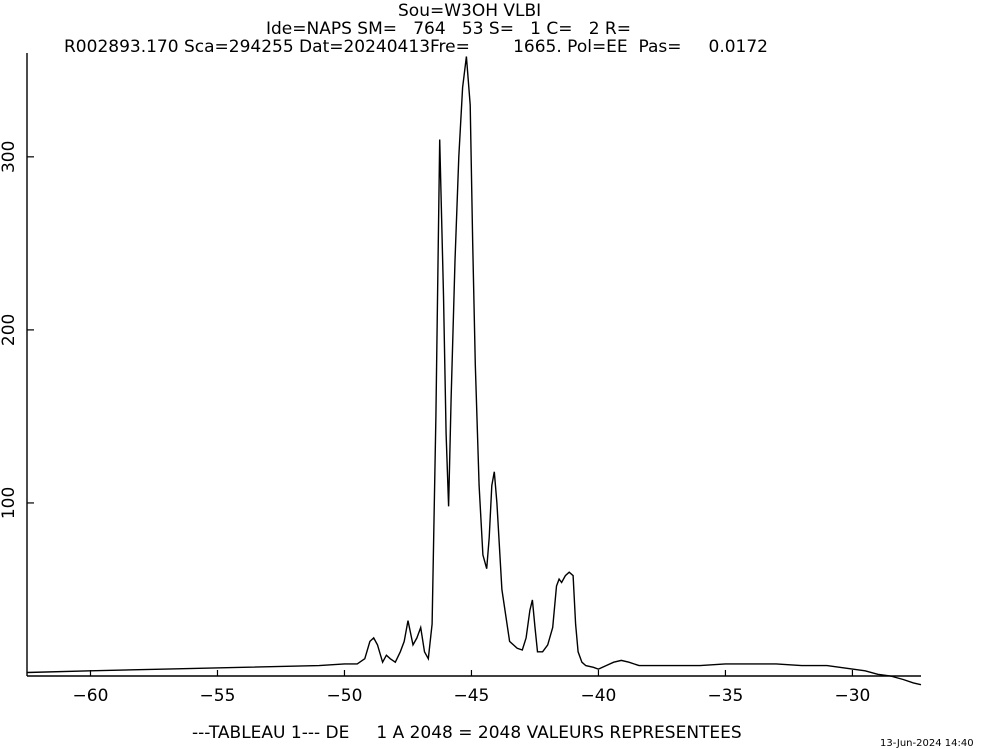 This screenshot has height=749, width=999. What do you see at coordinates (9, 157) in the screenshot?
I see `y-tick-label: 300` at bounding box center [9, 157].